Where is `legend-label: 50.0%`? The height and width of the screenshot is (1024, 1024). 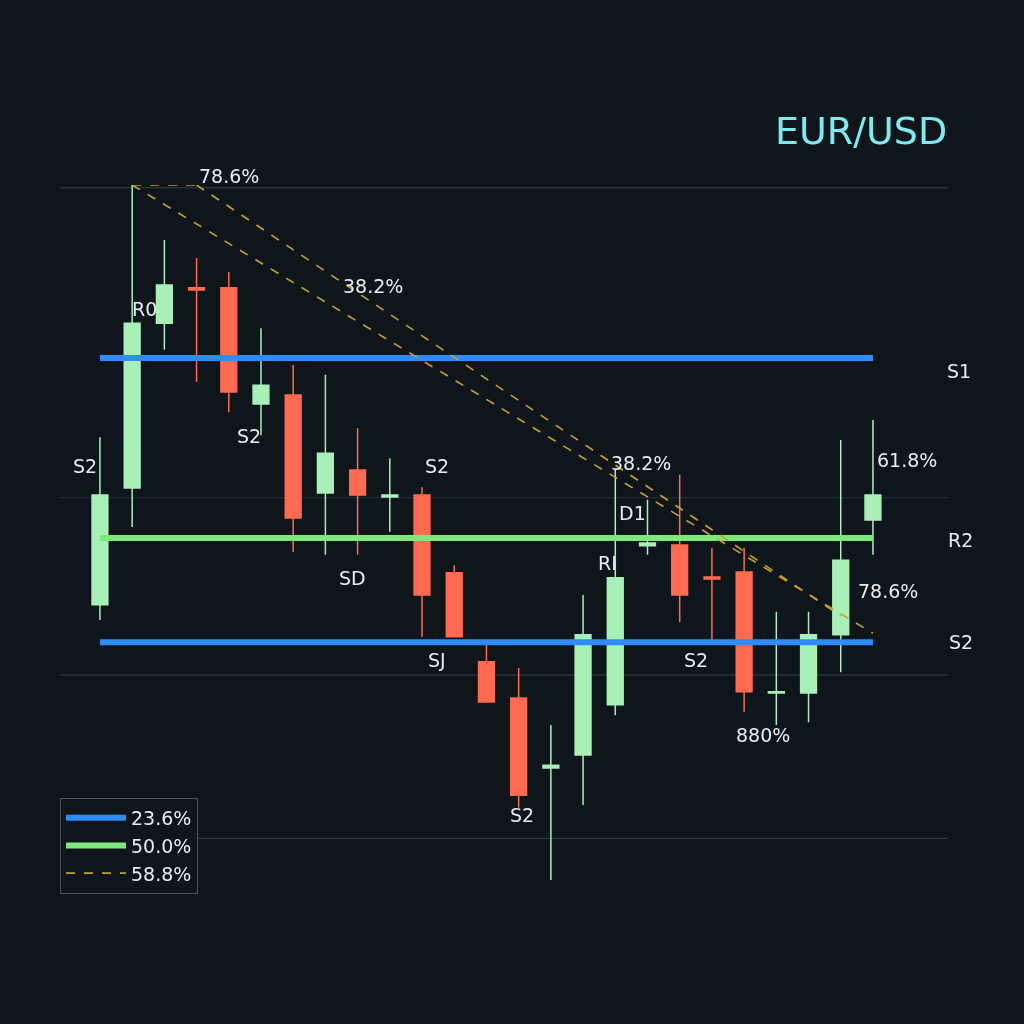
legend-label: 50.0% is located at coordinates (161, 845).